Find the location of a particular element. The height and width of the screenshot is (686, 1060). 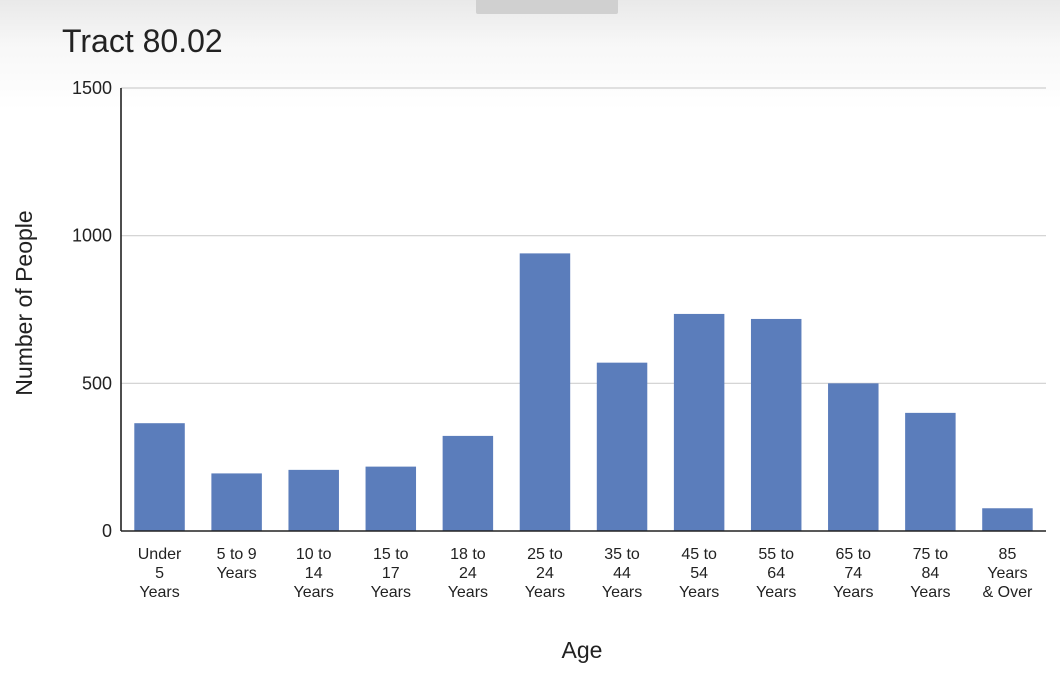

x-category-label: 65 to 74 Years is located at coordinates (853, 573).